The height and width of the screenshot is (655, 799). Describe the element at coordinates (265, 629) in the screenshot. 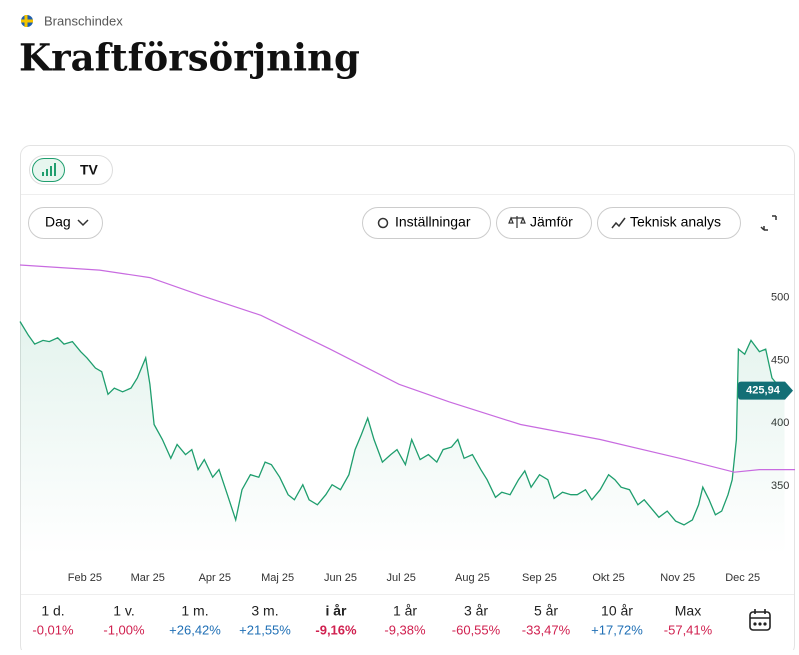

I see `period-change: +21,55%` at that location.